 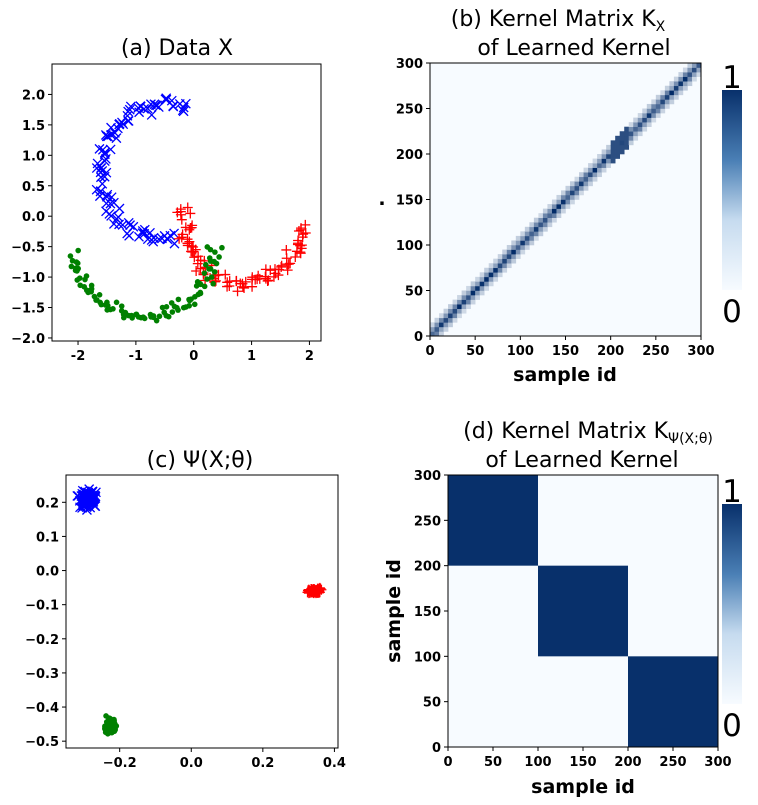 What do you see at coordinates (732, 312) in the screenshot?
I see `panel-b-colorbar-min: 0` at bounding box center [732, 312].